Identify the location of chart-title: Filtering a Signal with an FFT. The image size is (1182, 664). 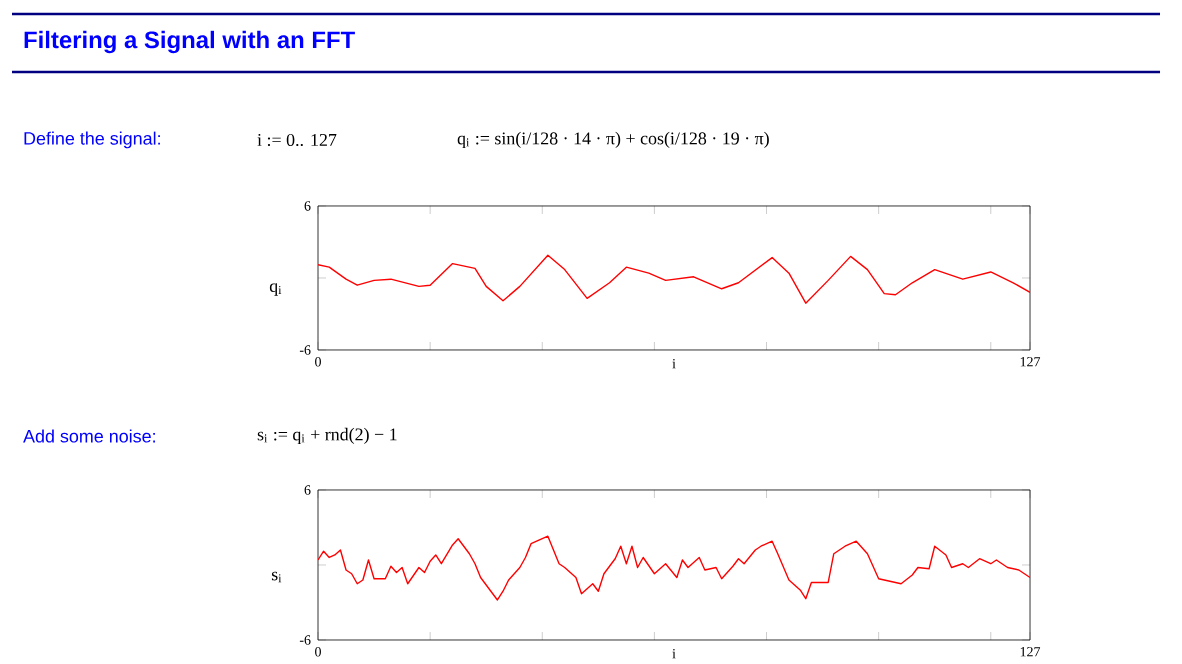
(189, 41).